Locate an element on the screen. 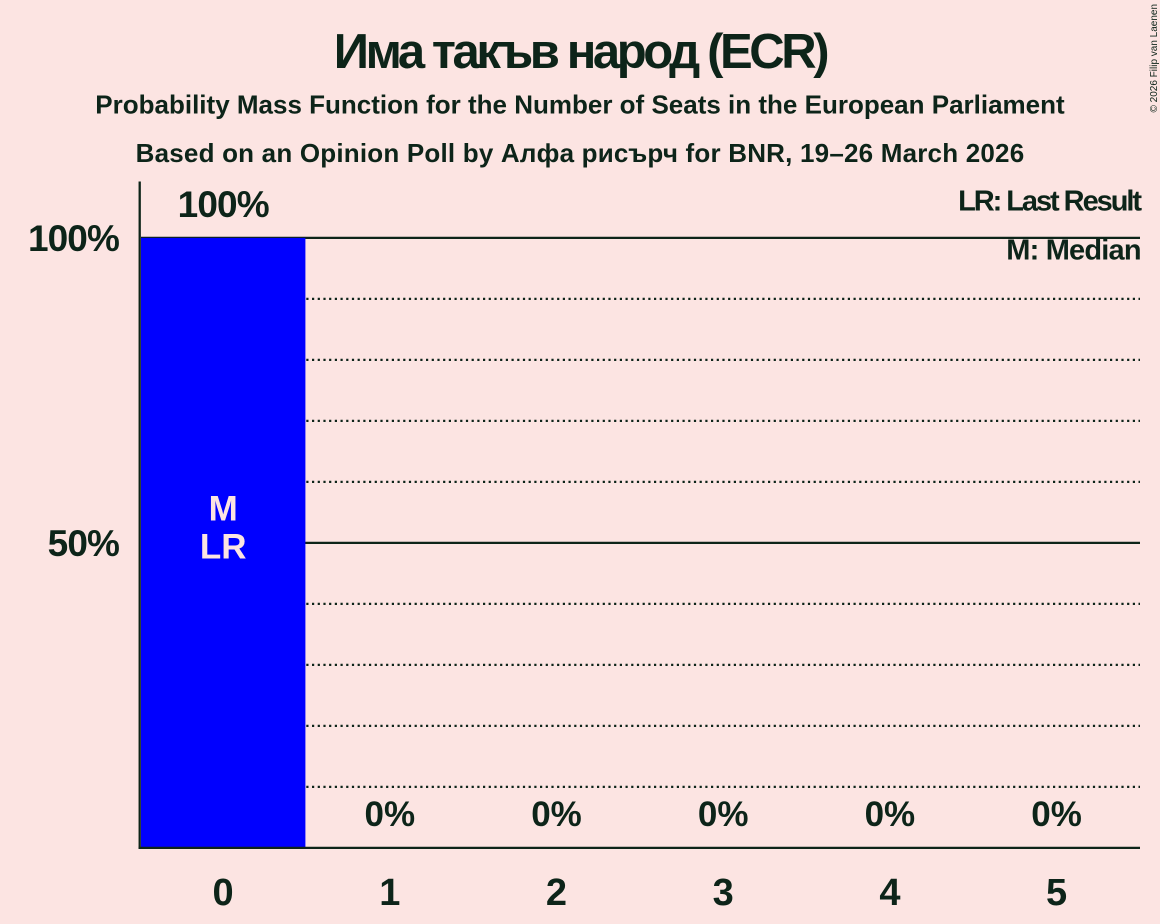 The image size is (1160, 924). svg-text: M is located at coordinates (223, 509).